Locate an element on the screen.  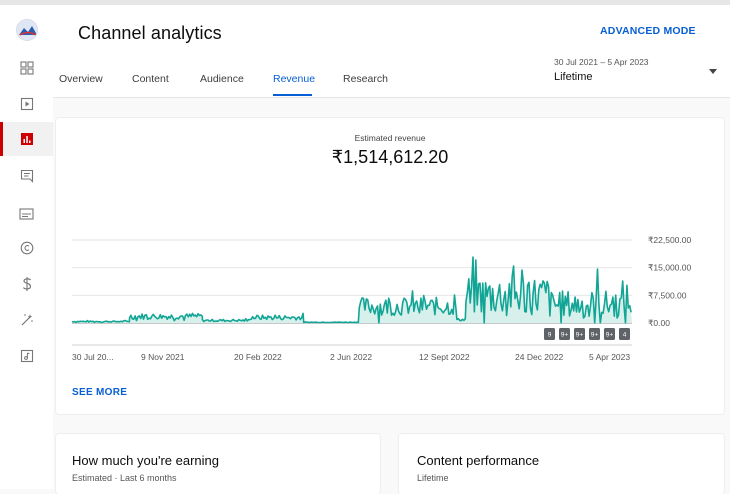
x-tick-label: 5 Apr 2023 is located at coordinates (609, 357).